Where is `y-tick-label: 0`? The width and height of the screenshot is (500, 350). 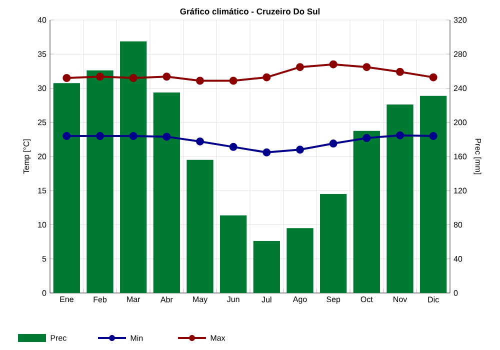
y-tick-label: 0 is located at coordinates (44, 293).